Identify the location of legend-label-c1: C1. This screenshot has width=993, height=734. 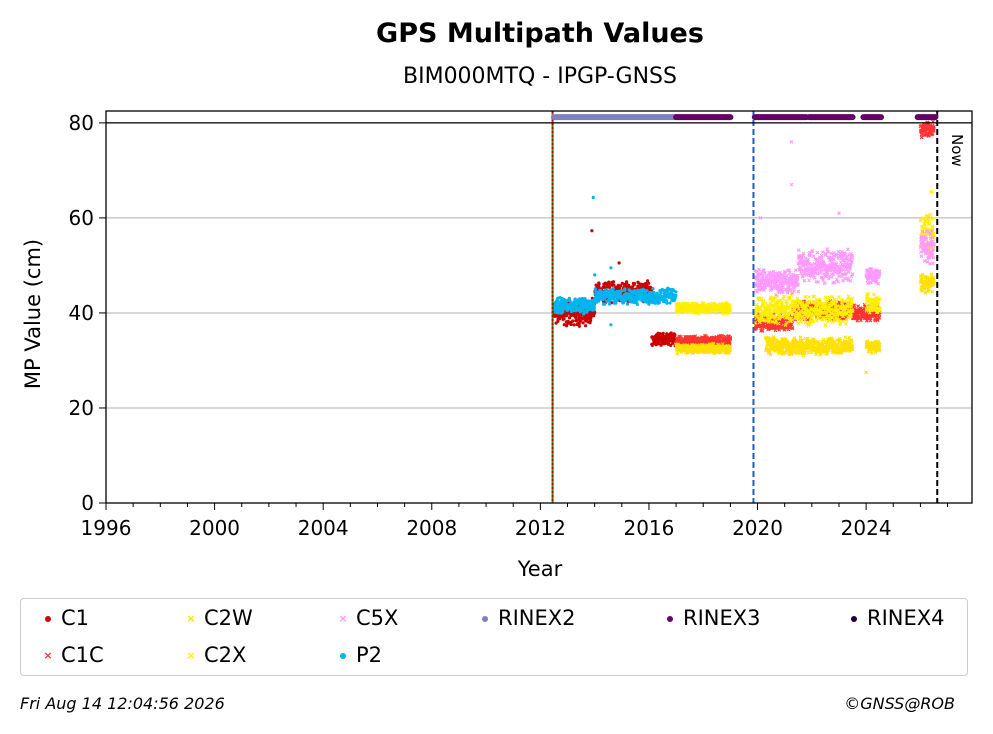
(75, 618).